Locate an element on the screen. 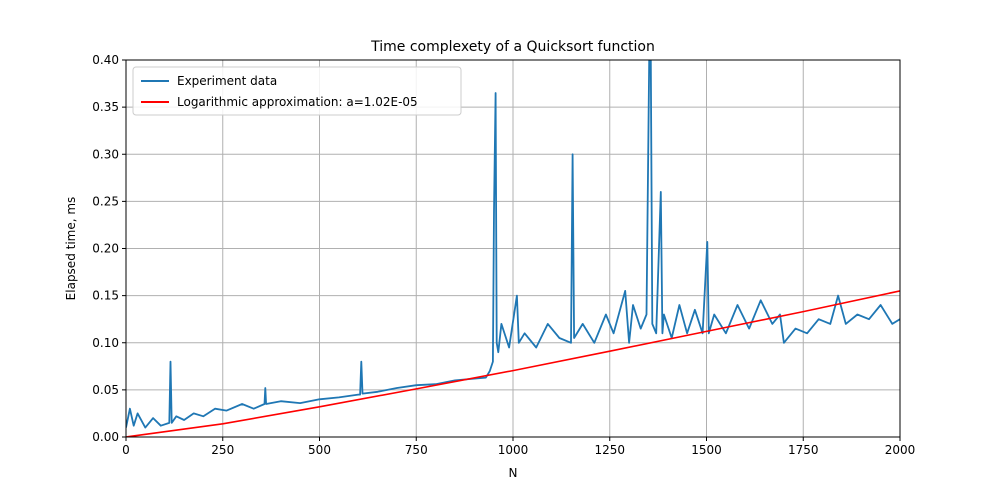 This screenshot has height=504, width=1000. y-tick-label: 0.20 is located at coordinates (105, 249).